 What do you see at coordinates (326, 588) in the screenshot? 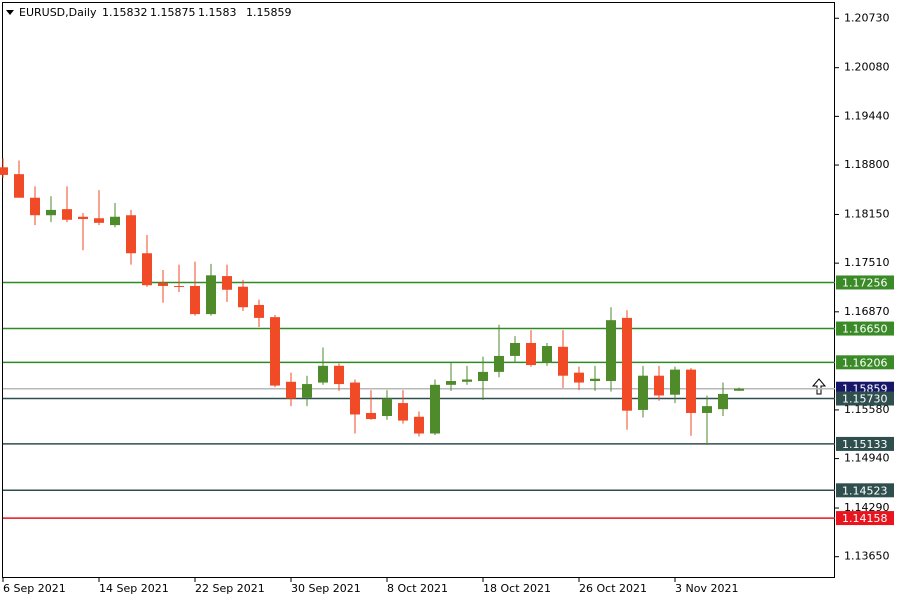
I see `x-tick-label: 30 Sep 2021` at bounding box center [326, 588].